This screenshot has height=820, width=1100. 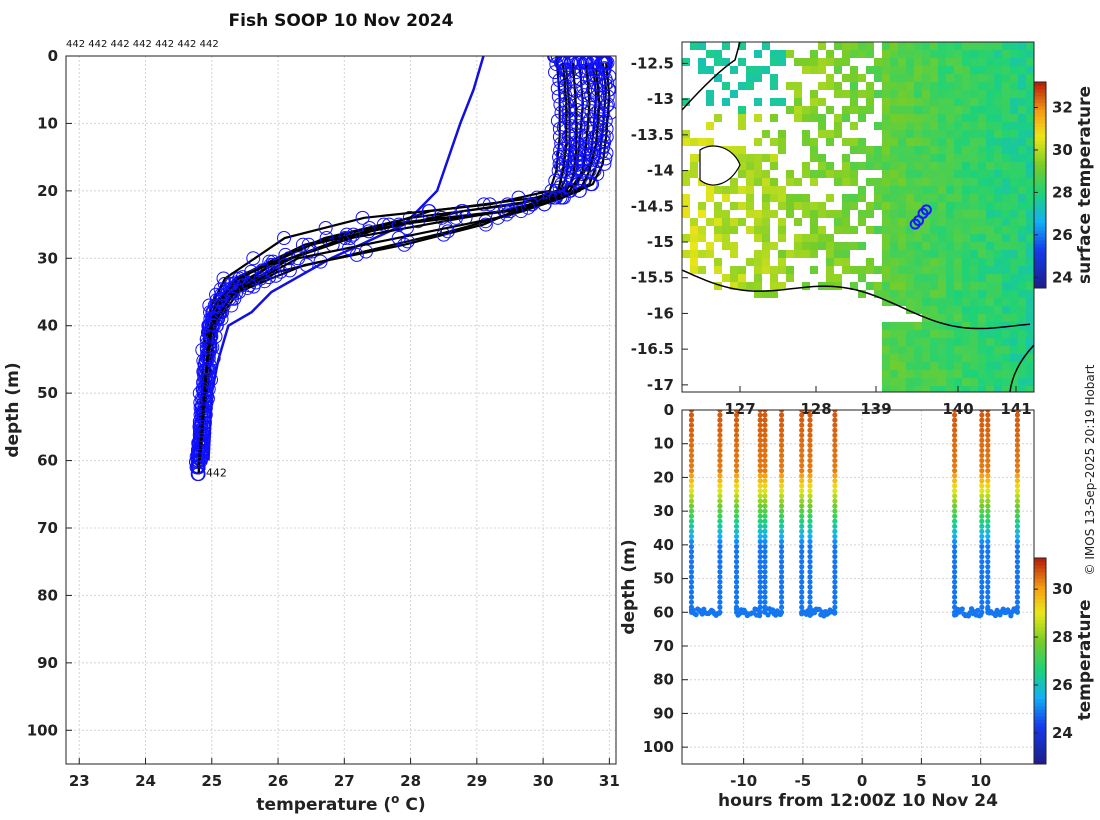 I want to click on sst-colorbar-segment, so click(x=1040, y=265).